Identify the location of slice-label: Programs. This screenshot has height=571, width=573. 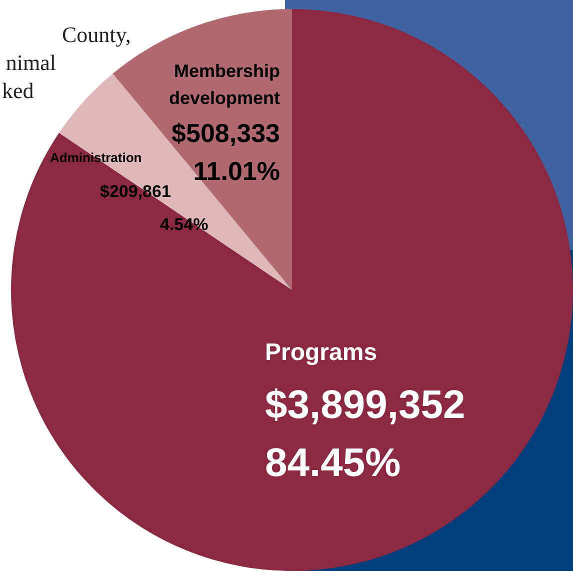
(321, 352).